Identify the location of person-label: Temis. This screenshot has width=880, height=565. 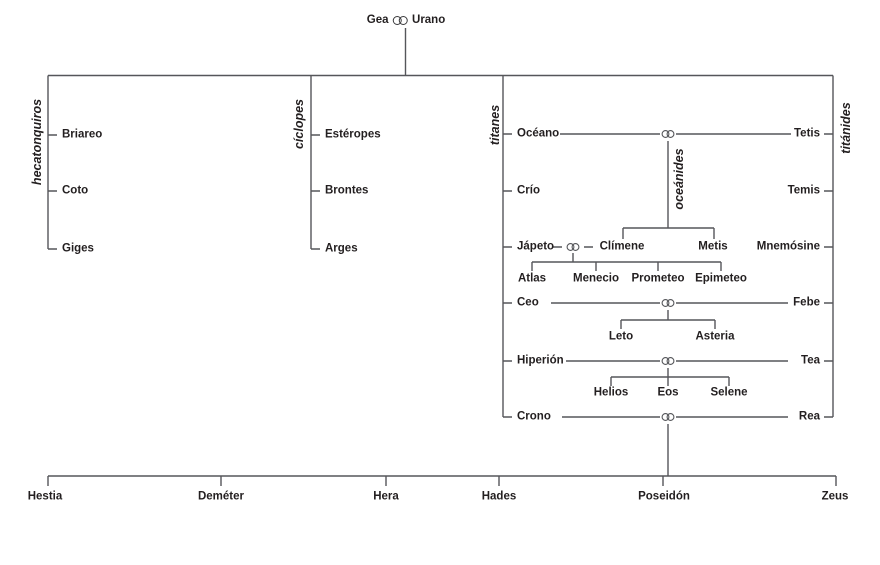
(803, 190).